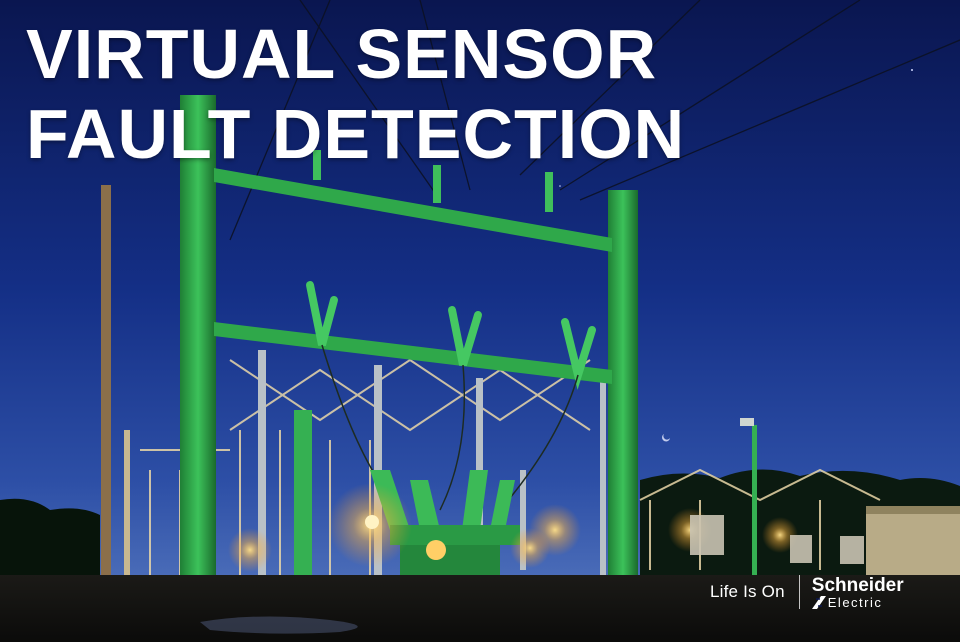 The width and height of the screenshot is (960, 642). Describe the element at coordinates (50, 539) in the screenshot. I see `trees-left` at that location.